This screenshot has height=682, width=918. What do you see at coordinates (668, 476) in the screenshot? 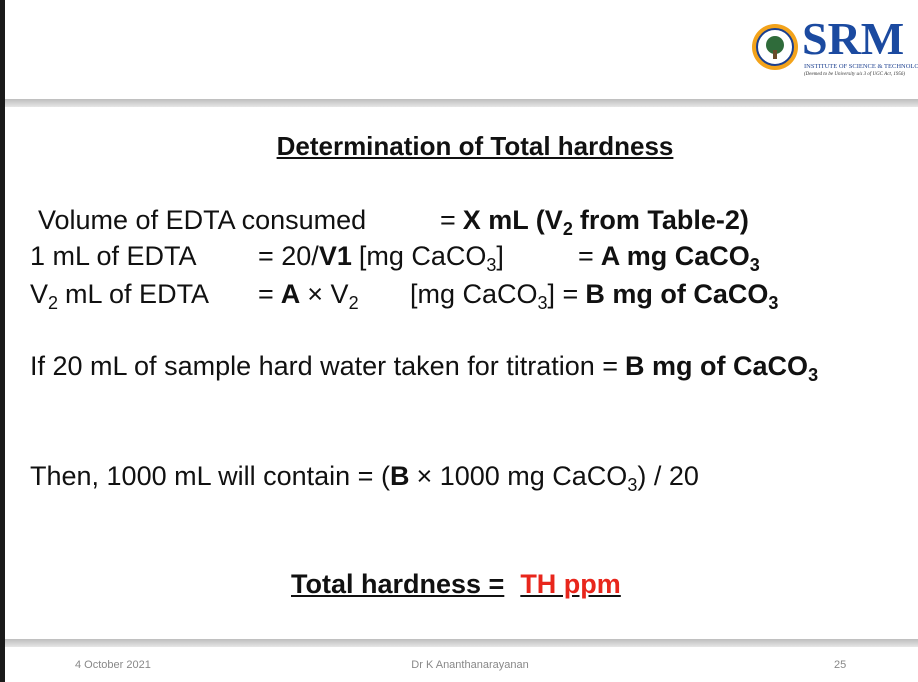
I see `text: ) / 20` at bounding box center [668, 476].